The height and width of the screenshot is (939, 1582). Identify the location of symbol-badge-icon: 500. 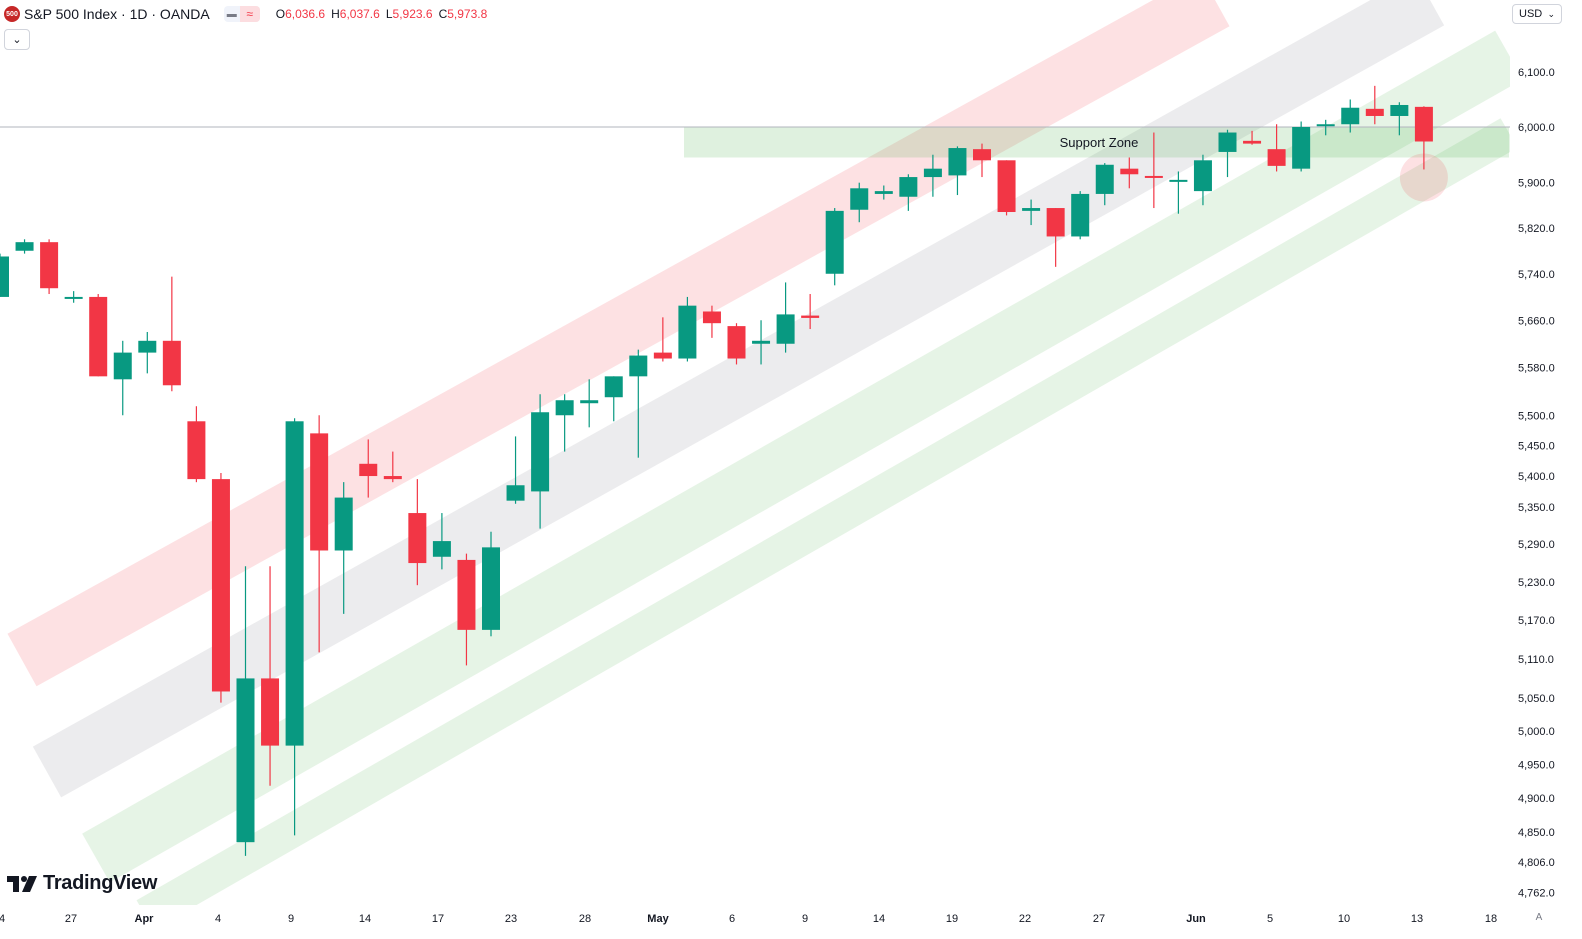
(12, 14).